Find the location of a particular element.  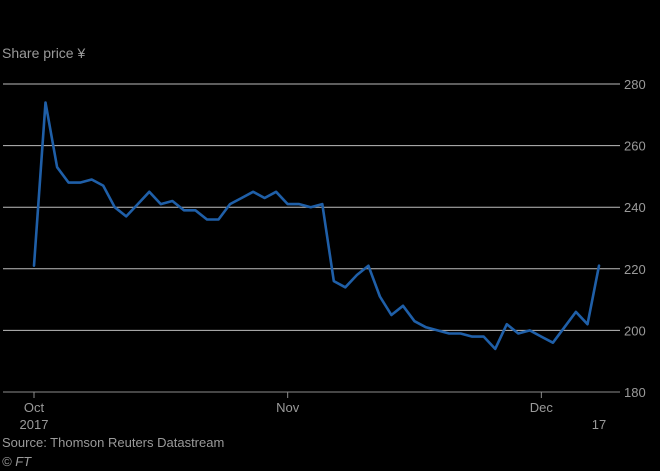

x-tick-sublabel: 2017 is located at coordinates (34, 424).